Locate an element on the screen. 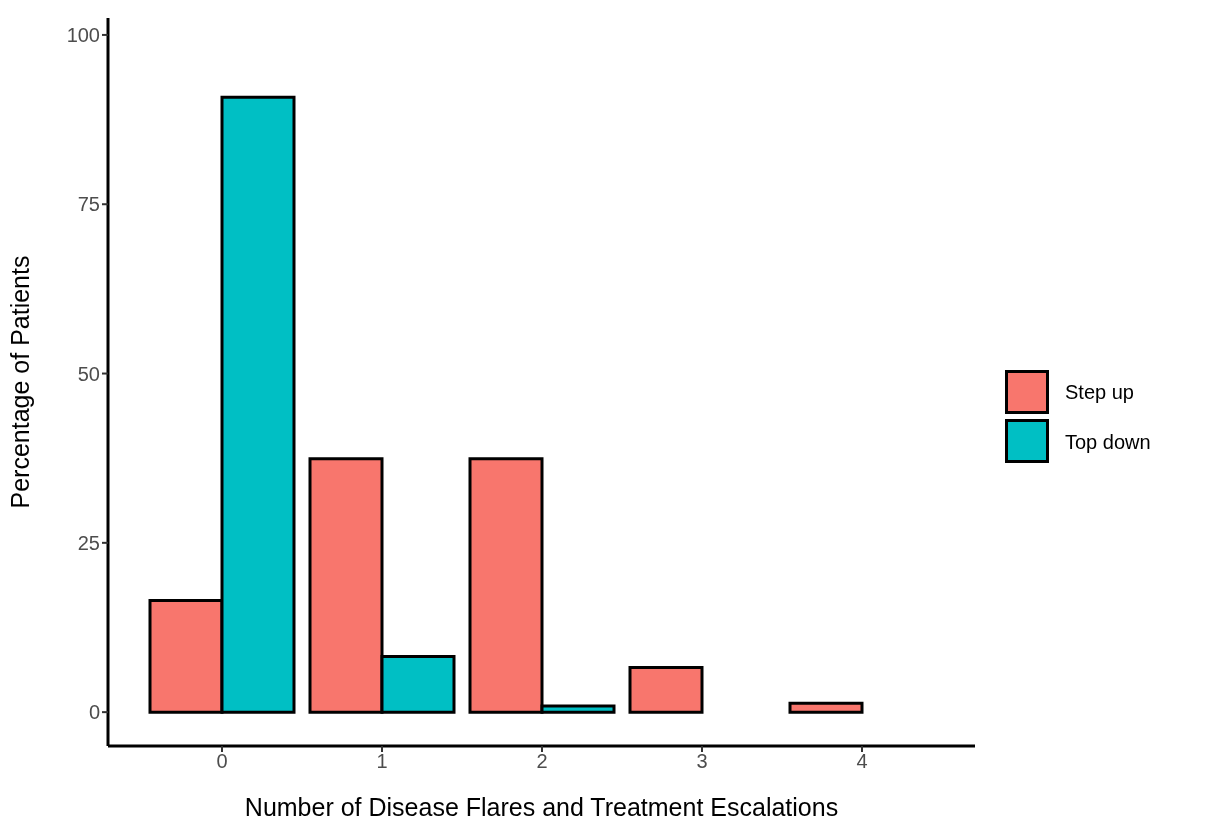 The height and width of the screenshot is (834, 1213). x-tick-label: 0 is located at coordinates (222, 761).